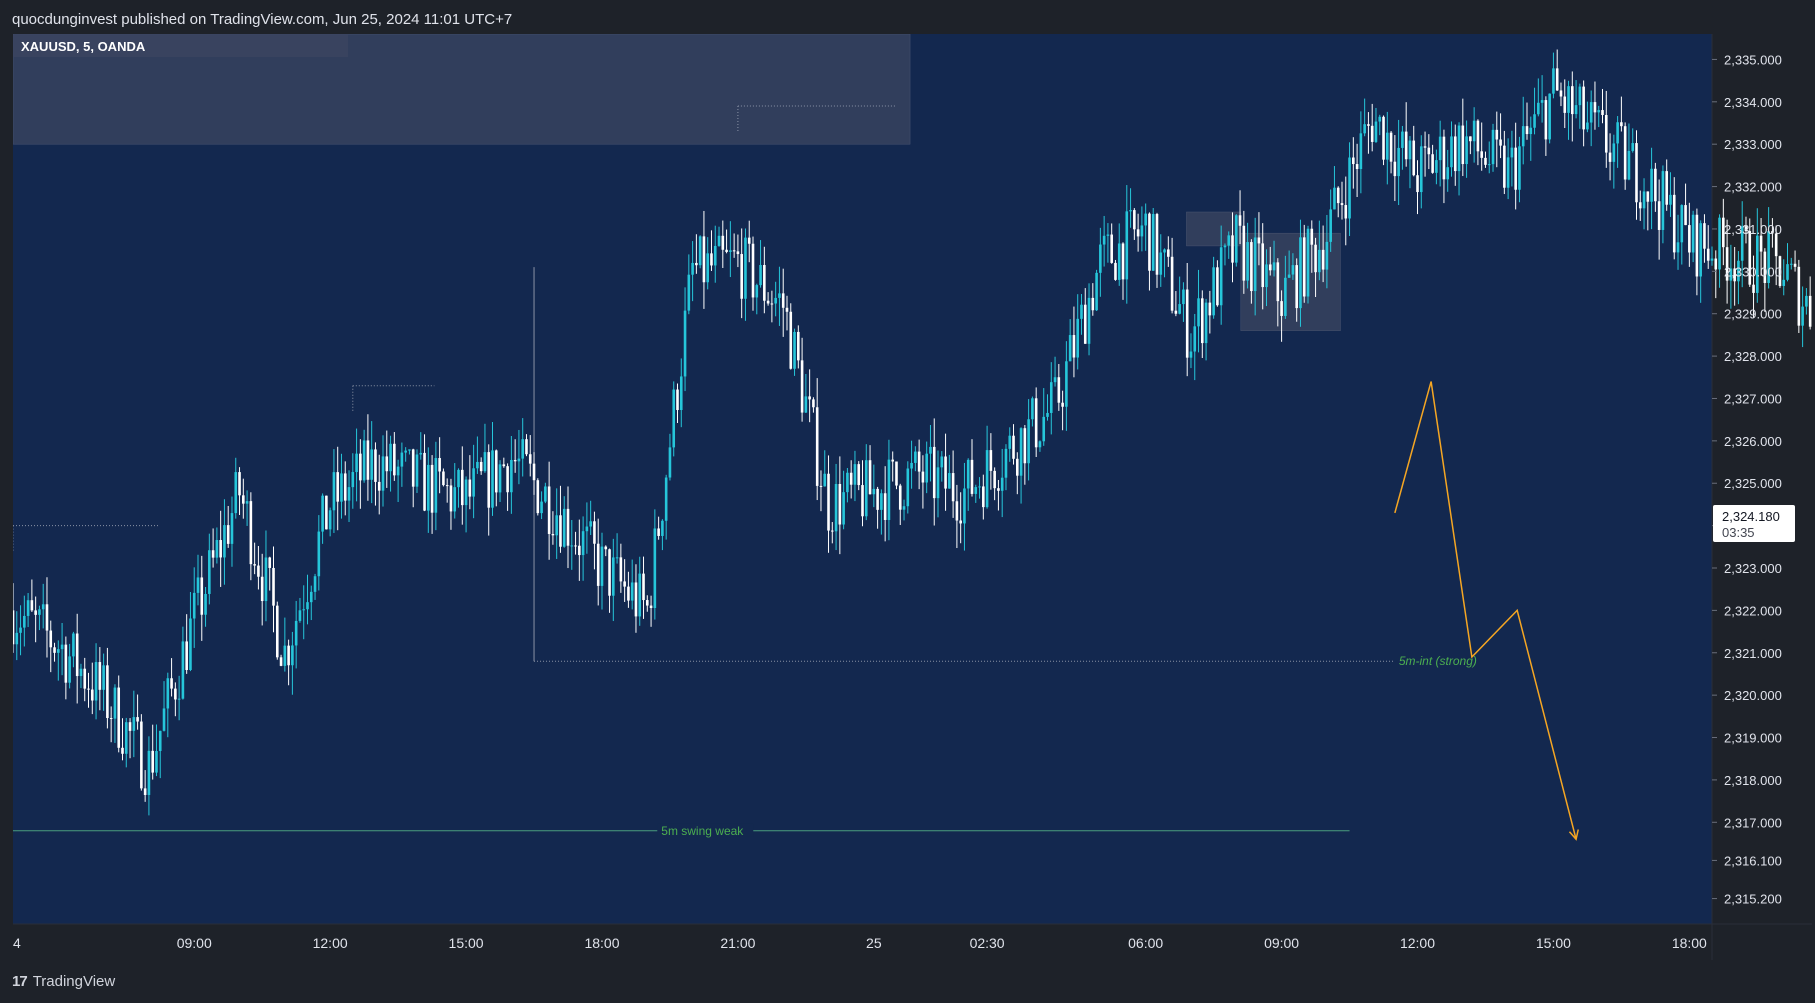  I want to click on y-tick-label: 2,319.000, so click(1753, 738).